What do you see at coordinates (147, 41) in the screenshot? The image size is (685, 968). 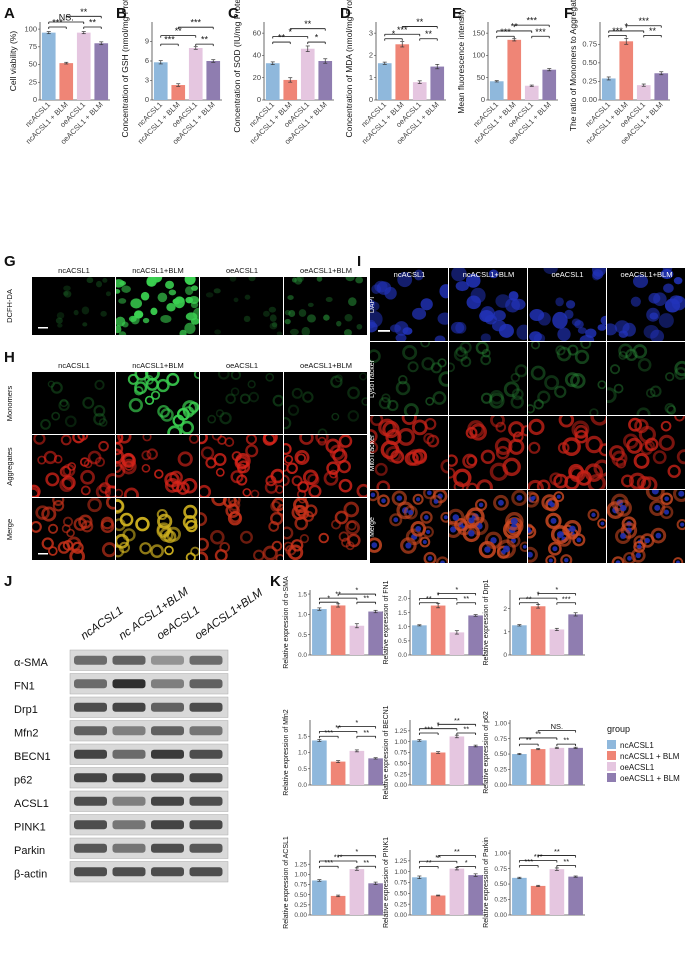 I see `y-tick-label: 9` at bounding box center [147, 41].